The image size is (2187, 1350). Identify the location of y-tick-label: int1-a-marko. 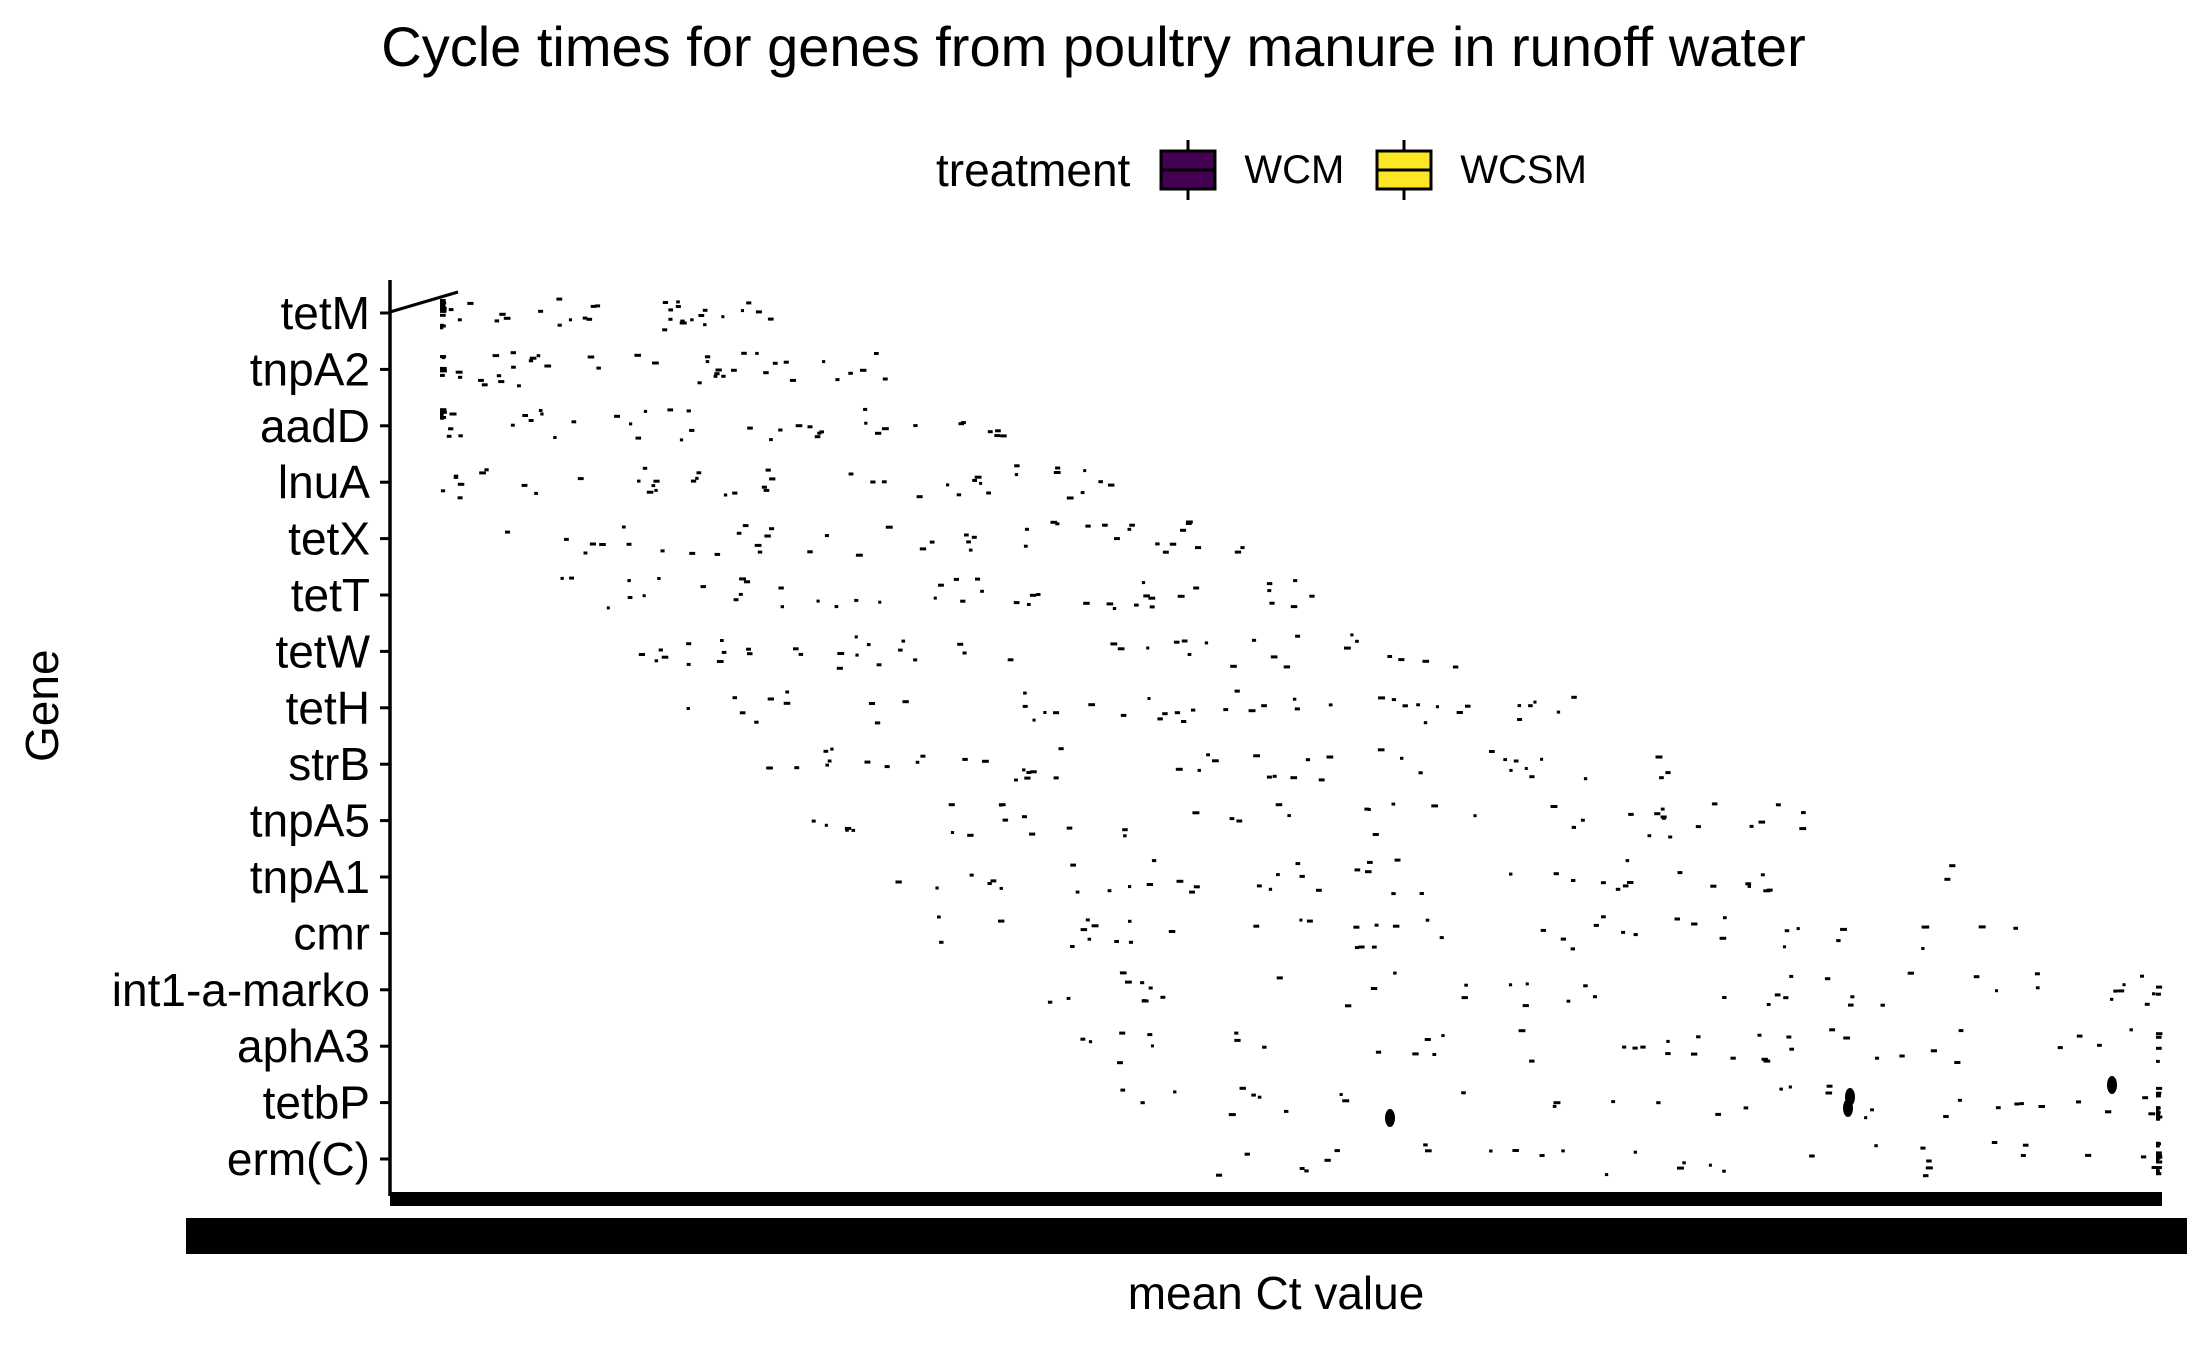
(241, 990).